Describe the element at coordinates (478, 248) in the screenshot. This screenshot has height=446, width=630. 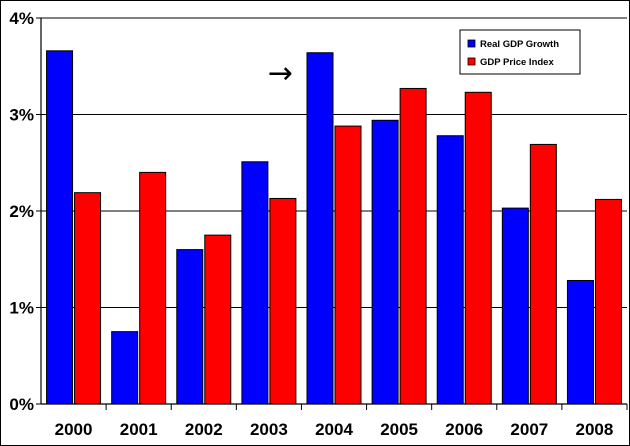
I see `bar-gdp-price-index-2006` at that location.